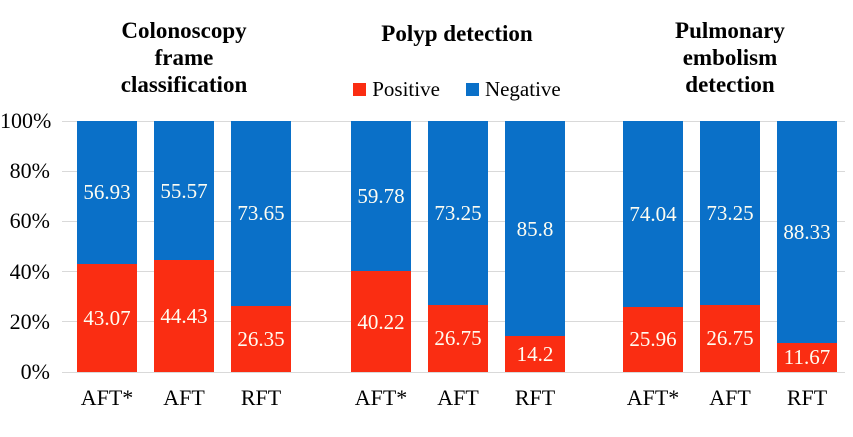  Describe the element at coordinates (26, 120) in the screenshot. I see `y-tick-label: 100%` at that location.